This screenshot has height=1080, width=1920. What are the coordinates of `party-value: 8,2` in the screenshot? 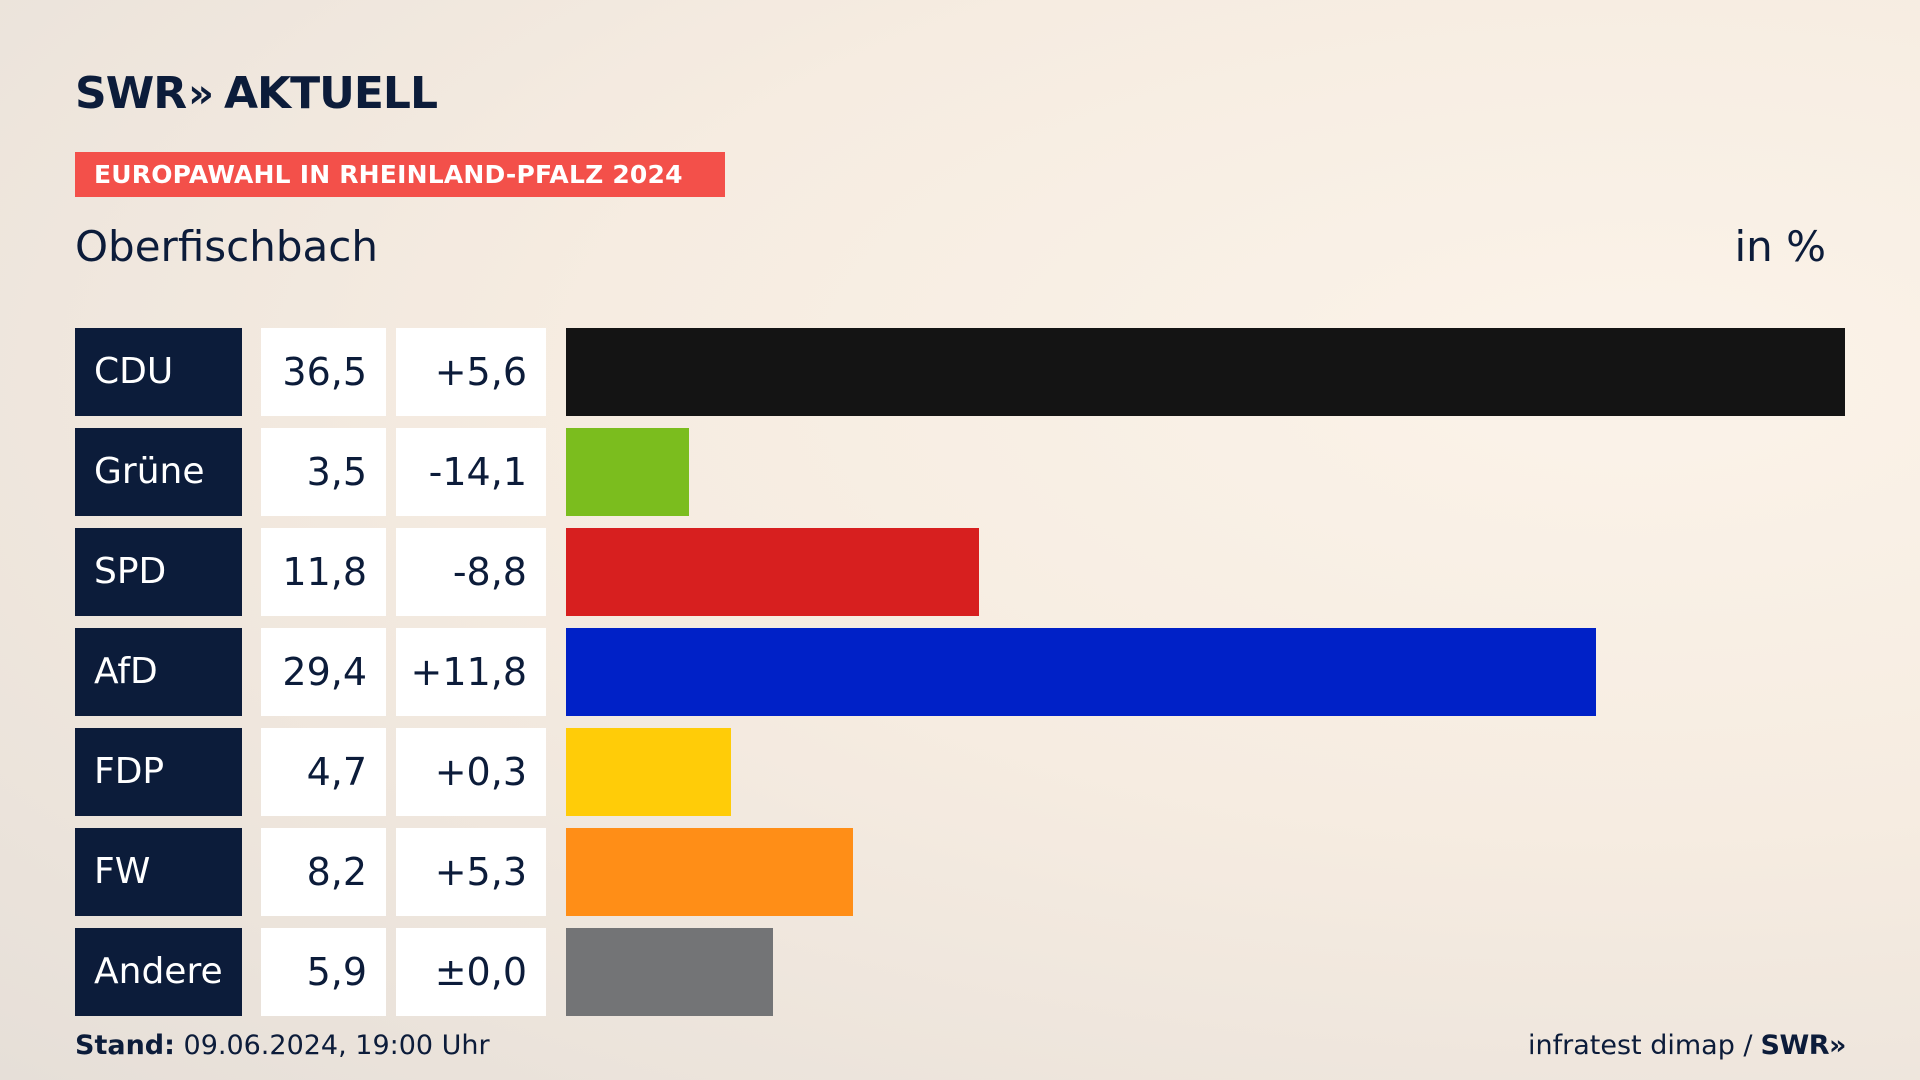 It's located at (323, 872).